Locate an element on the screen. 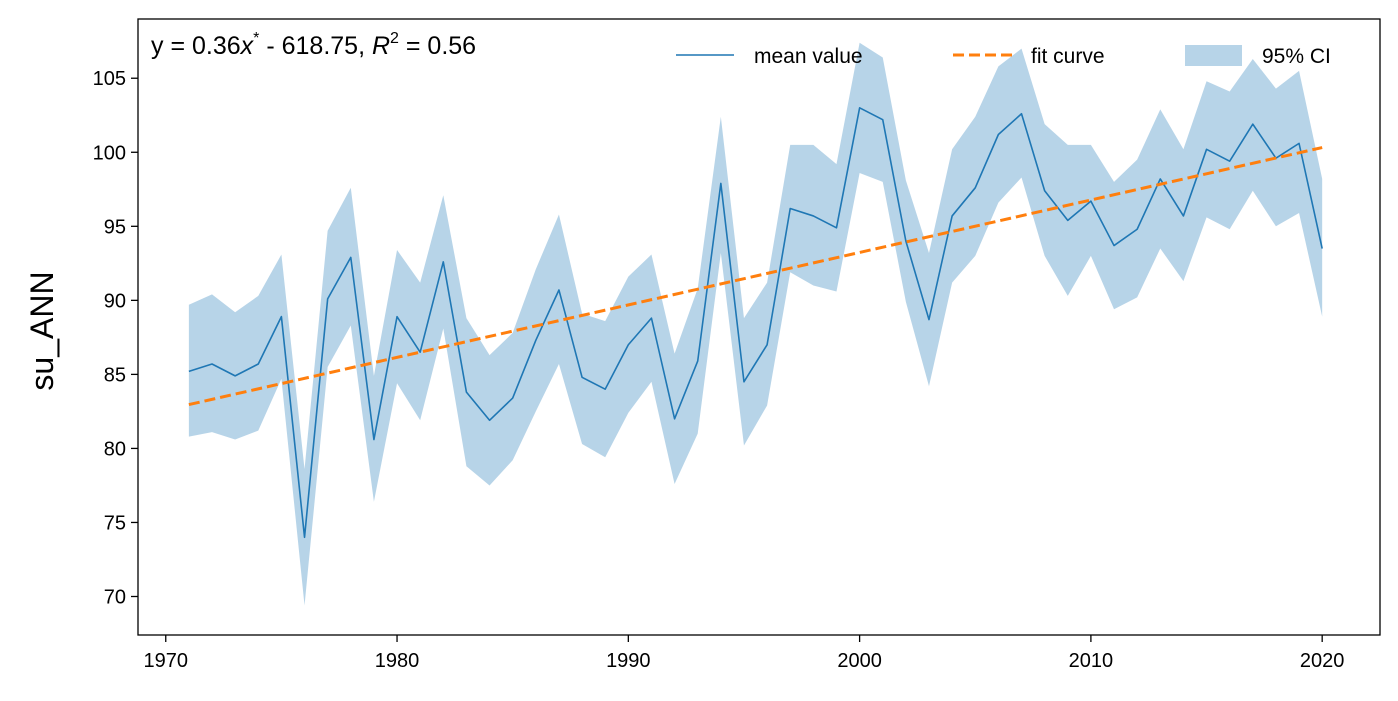 This screenshot has width=1398, height=701. eq-suffix: = 0.56 is located at coordinates (437, 46).